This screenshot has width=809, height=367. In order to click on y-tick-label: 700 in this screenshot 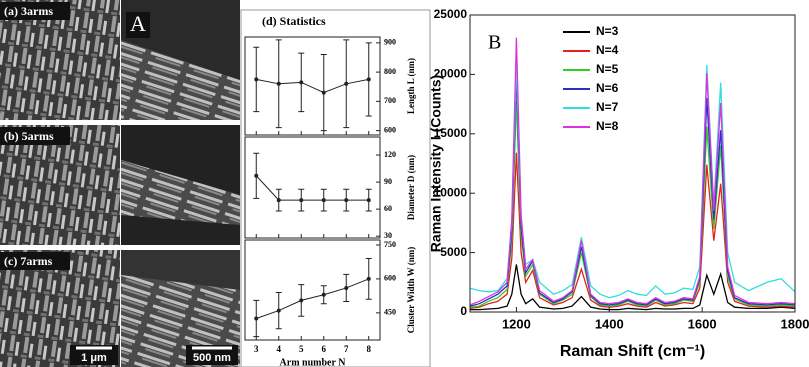, I will do `click(390, 100)`.